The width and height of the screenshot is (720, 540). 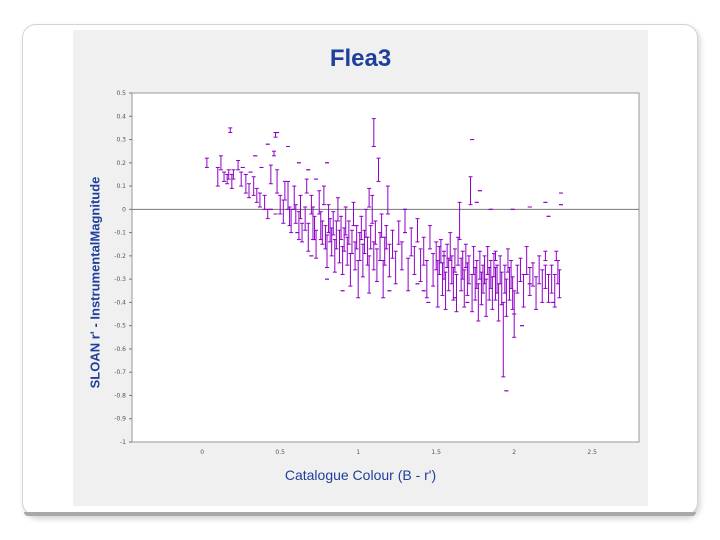 What do you see at coordinates (121, 186) in the screenshot?
I see `y-tick-label: 0.1` at bounding box center [121, 186].